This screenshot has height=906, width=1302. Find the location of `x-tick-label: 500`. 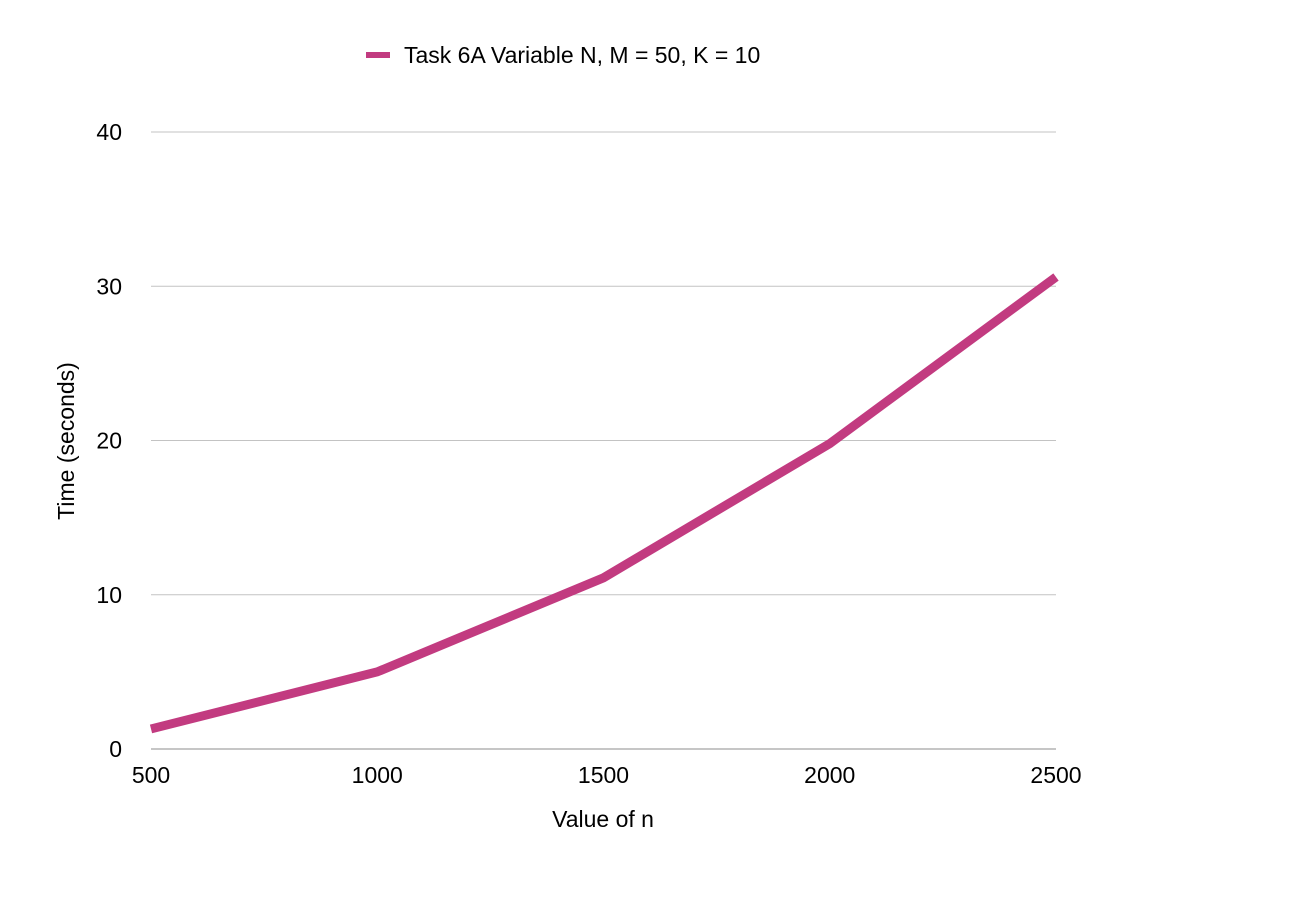

x-tick-label: 500 is located at coordinates (151, 775).